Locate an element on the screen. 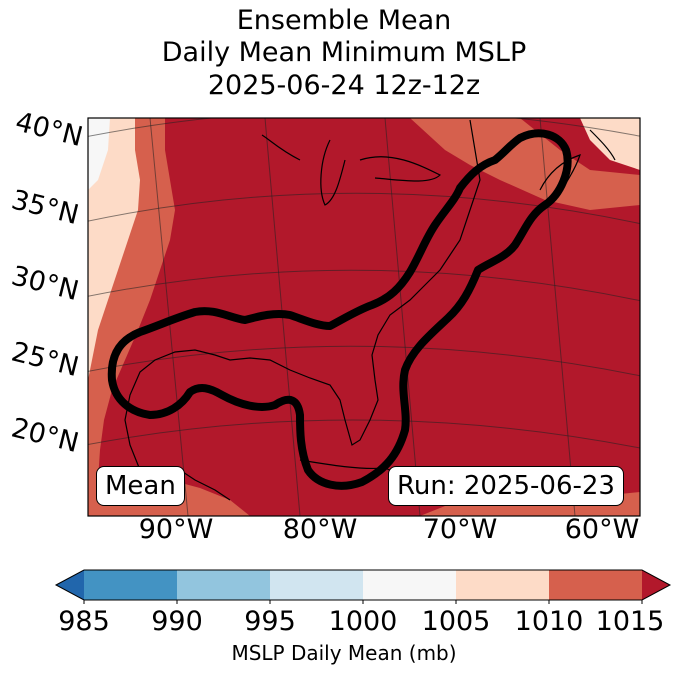  colorbar-tick-1000: 1000 is located at coordinates (363, 621).